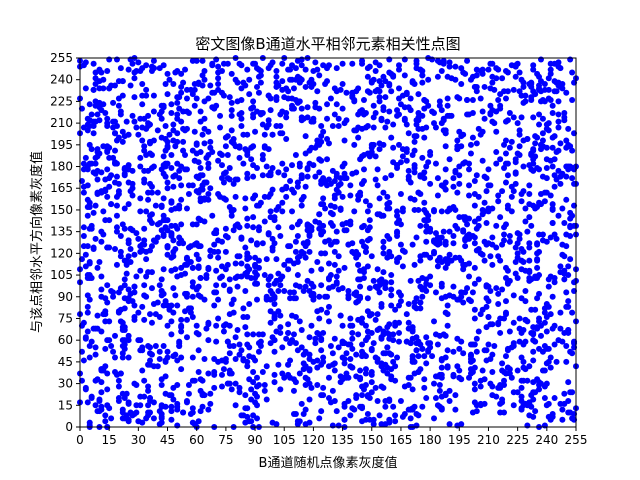 The height and width of the screenshot is (480, 640). I want to click on y-tick-label: 105, so click(61, 275).